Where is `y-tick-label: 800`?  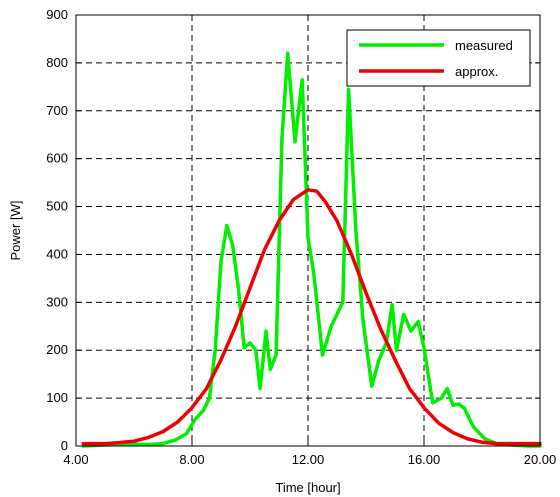 y-tick-label: 800 is located at coordinates (57, 62).